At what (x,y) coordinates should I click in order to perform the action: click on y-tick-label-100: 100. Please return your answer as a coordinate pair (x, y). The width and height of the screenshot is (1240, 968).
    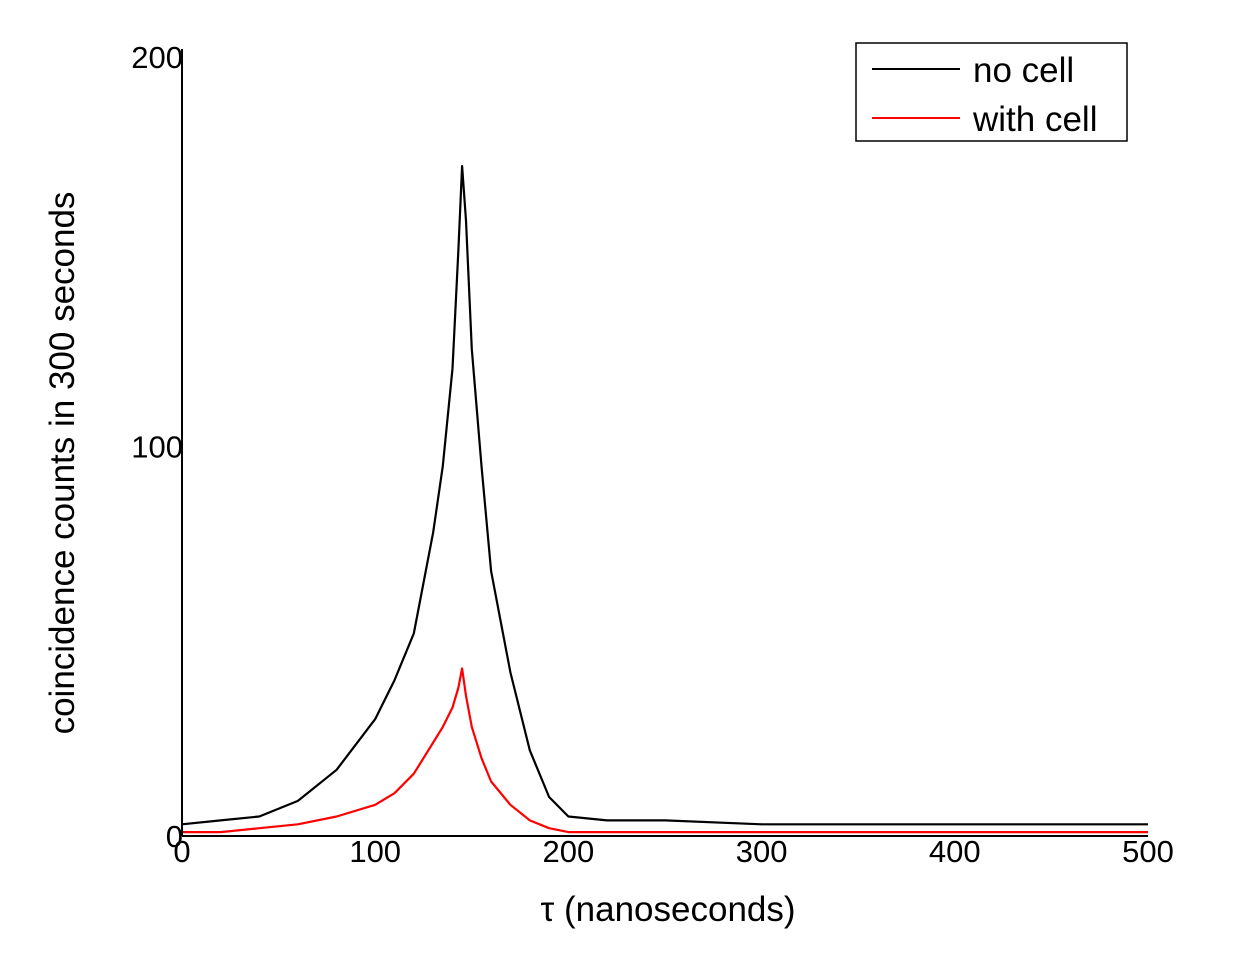
    Looking at the image, I should click on (157, 447).